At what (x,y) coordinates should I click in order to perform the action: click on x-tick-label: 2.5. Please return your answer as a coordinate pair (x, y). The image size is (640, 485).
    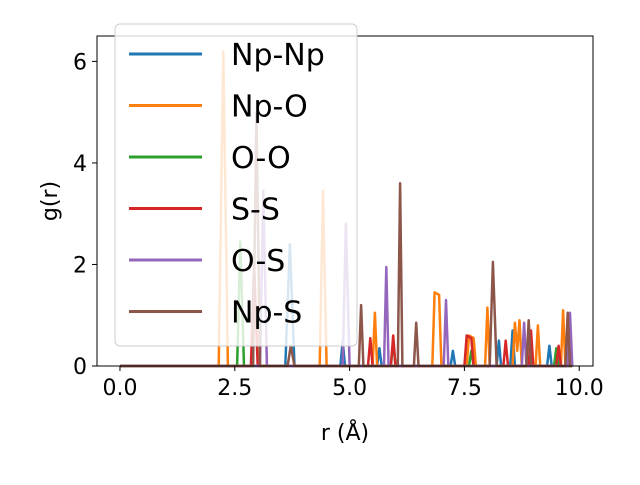
    Looking at the image, I should click on (234, 388).